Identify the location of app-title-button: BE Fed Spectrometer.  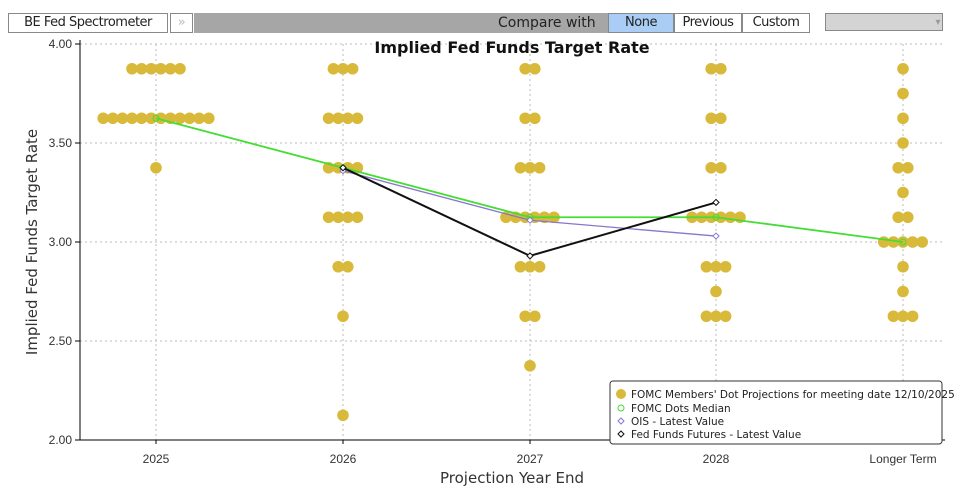
(88, 23).